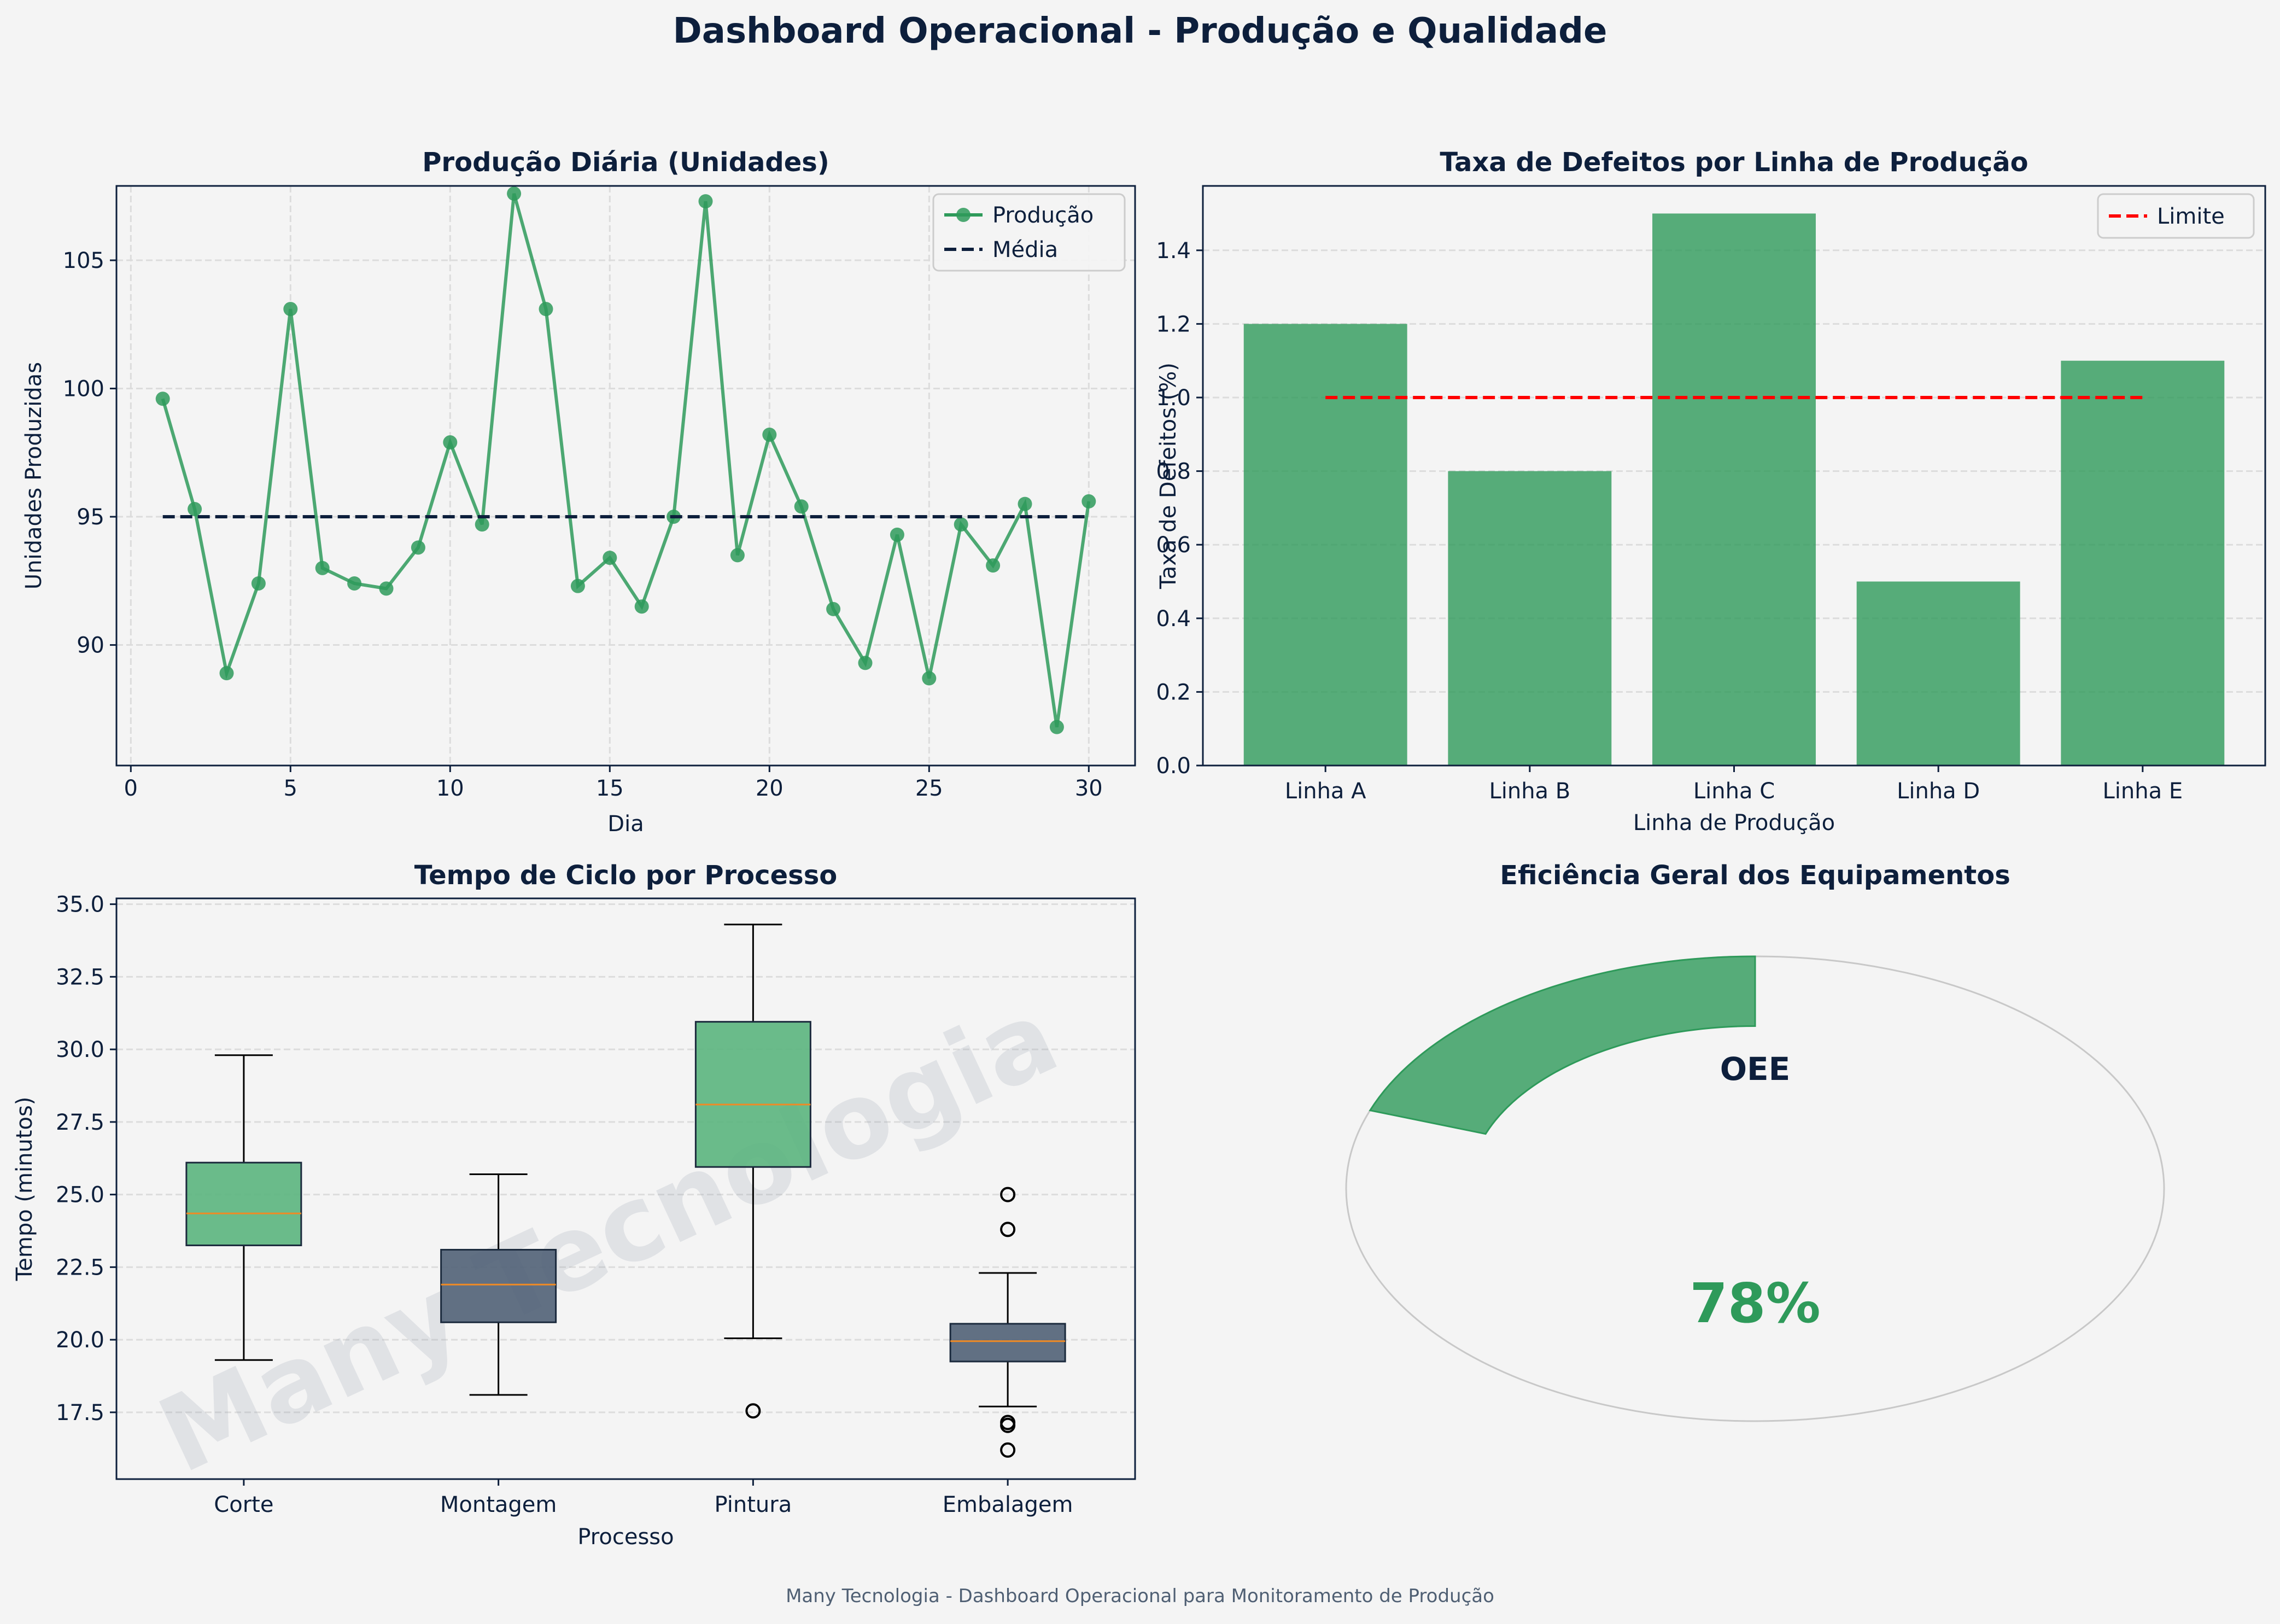 The height and width of the screenshot is (1624, 2280). I want to click on legend-average-label: Média, so click(1025, 249).